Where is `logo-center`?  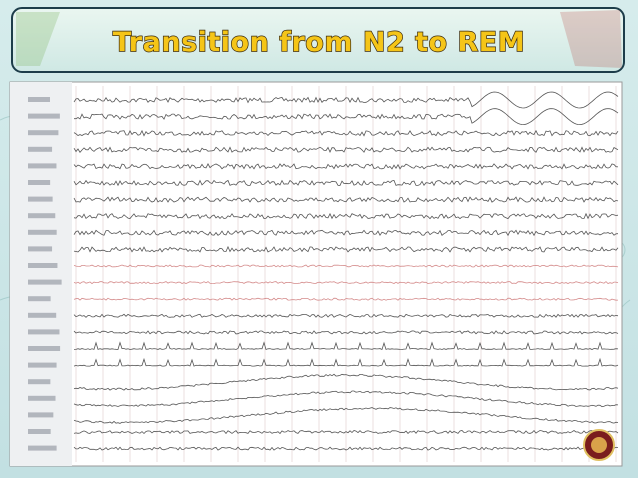
logo-center is located at coordinates (599, 445).